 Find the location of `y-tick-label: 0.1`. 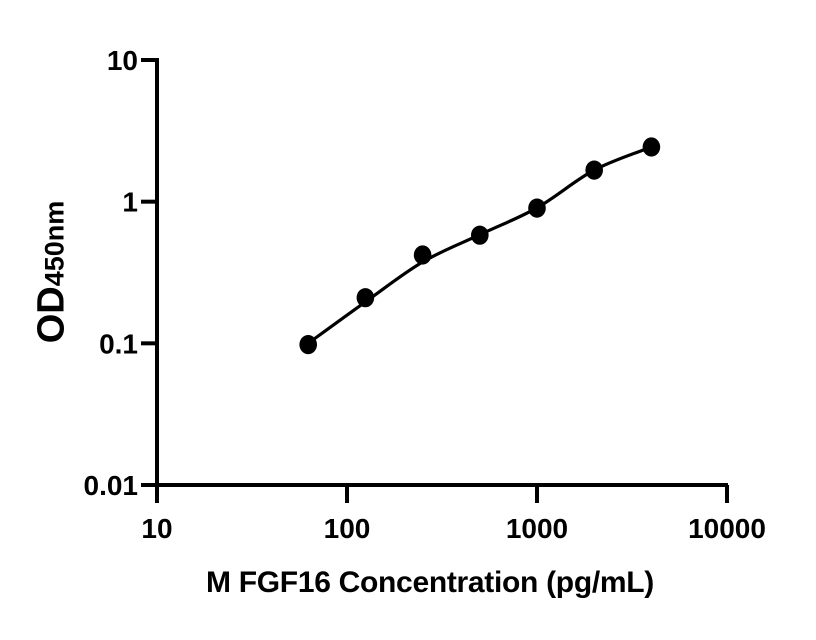

y-tick-label: 0.1 is located at coordinates (118, 343).